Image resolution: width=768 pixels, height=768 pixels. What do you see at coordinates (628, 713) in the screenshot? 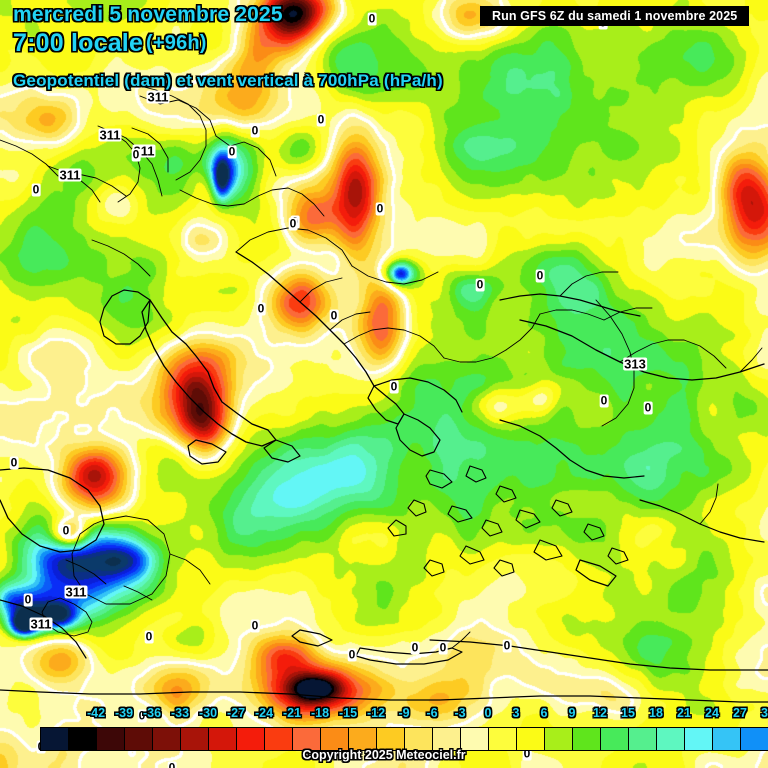
I see `legend-tick-label: 15` at bounding box center [628, 713].